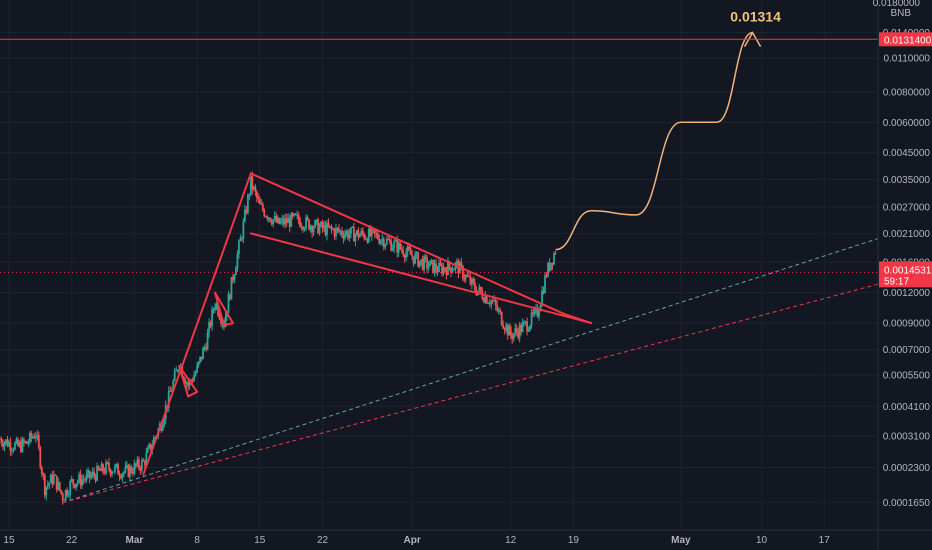 This screenshot has height=550, width=932. I want to click on flag-apex-line, so click(578, 319).